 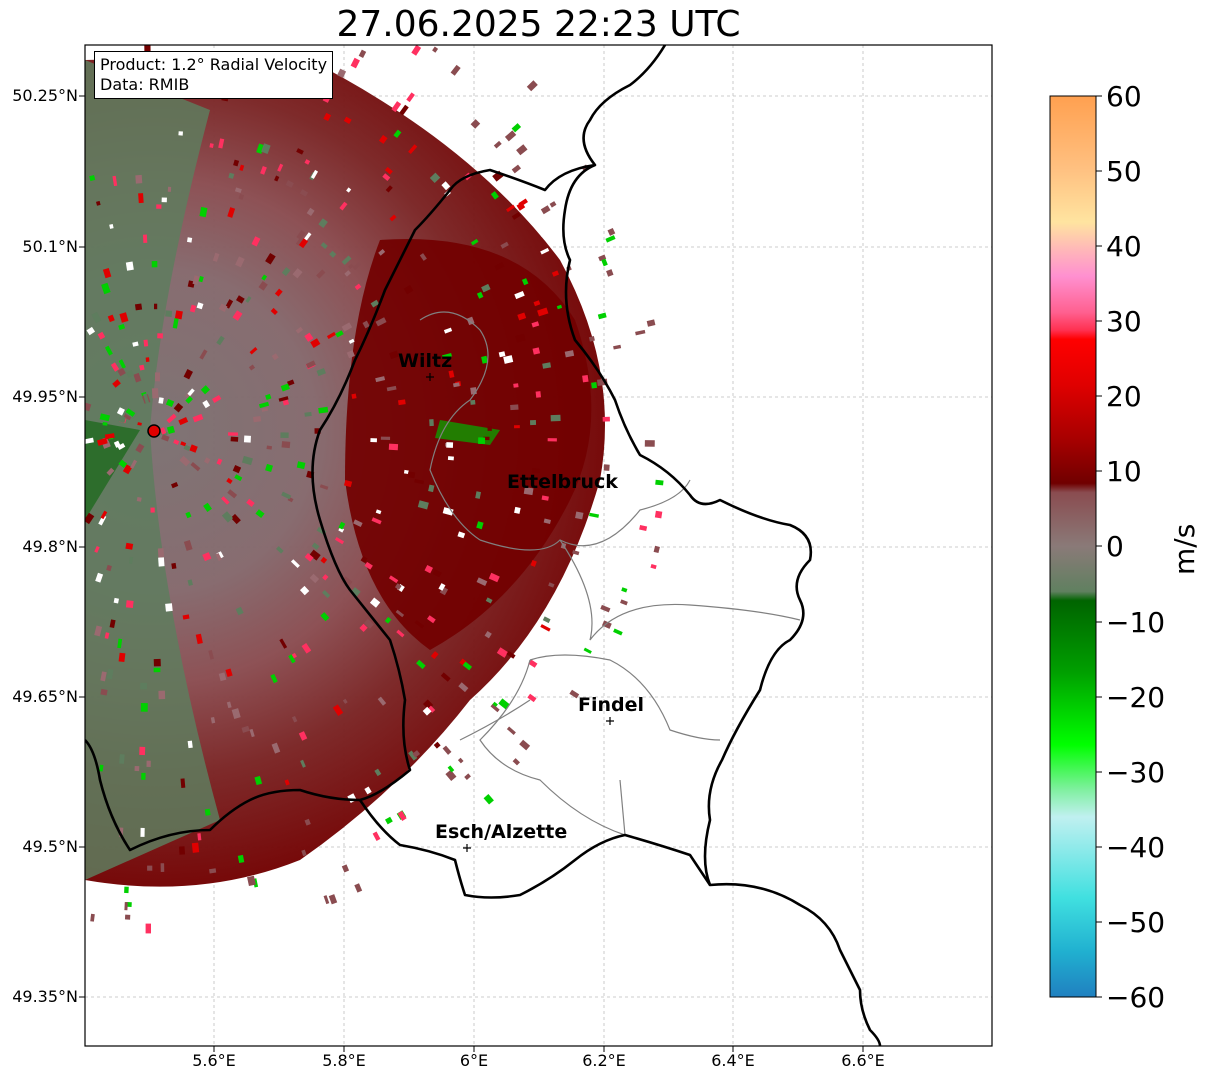 I want to click on y-tick-label: 49.65°N, so click(x=45, y=696).